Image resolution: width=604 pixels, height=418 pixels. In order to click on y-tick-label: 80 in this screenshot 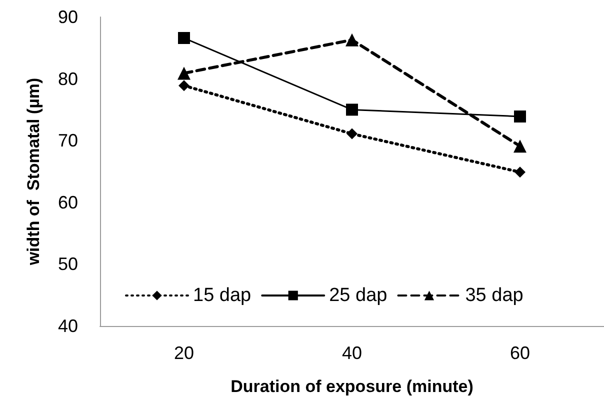, I will do `click(68, 78)`.